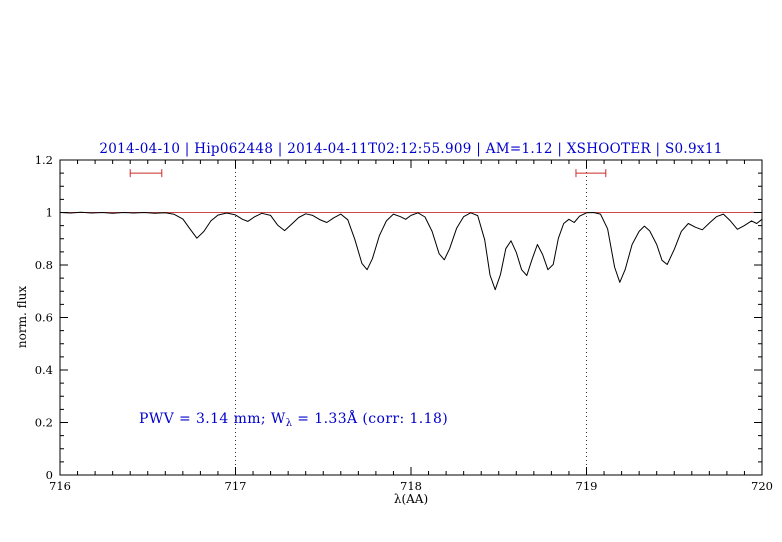 This screenshot has height=542, width=782. I want to click on pwv-annotation-subscript: λ, so click(289, 423).